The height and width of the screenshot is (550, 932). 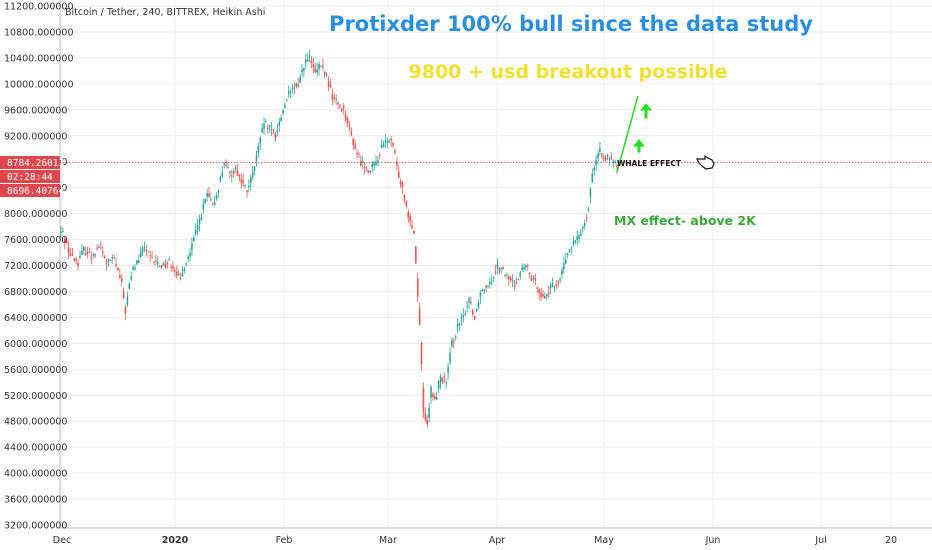 I want to click on price-tag-close-text: 8696.40764, so click(x=35, y=191).